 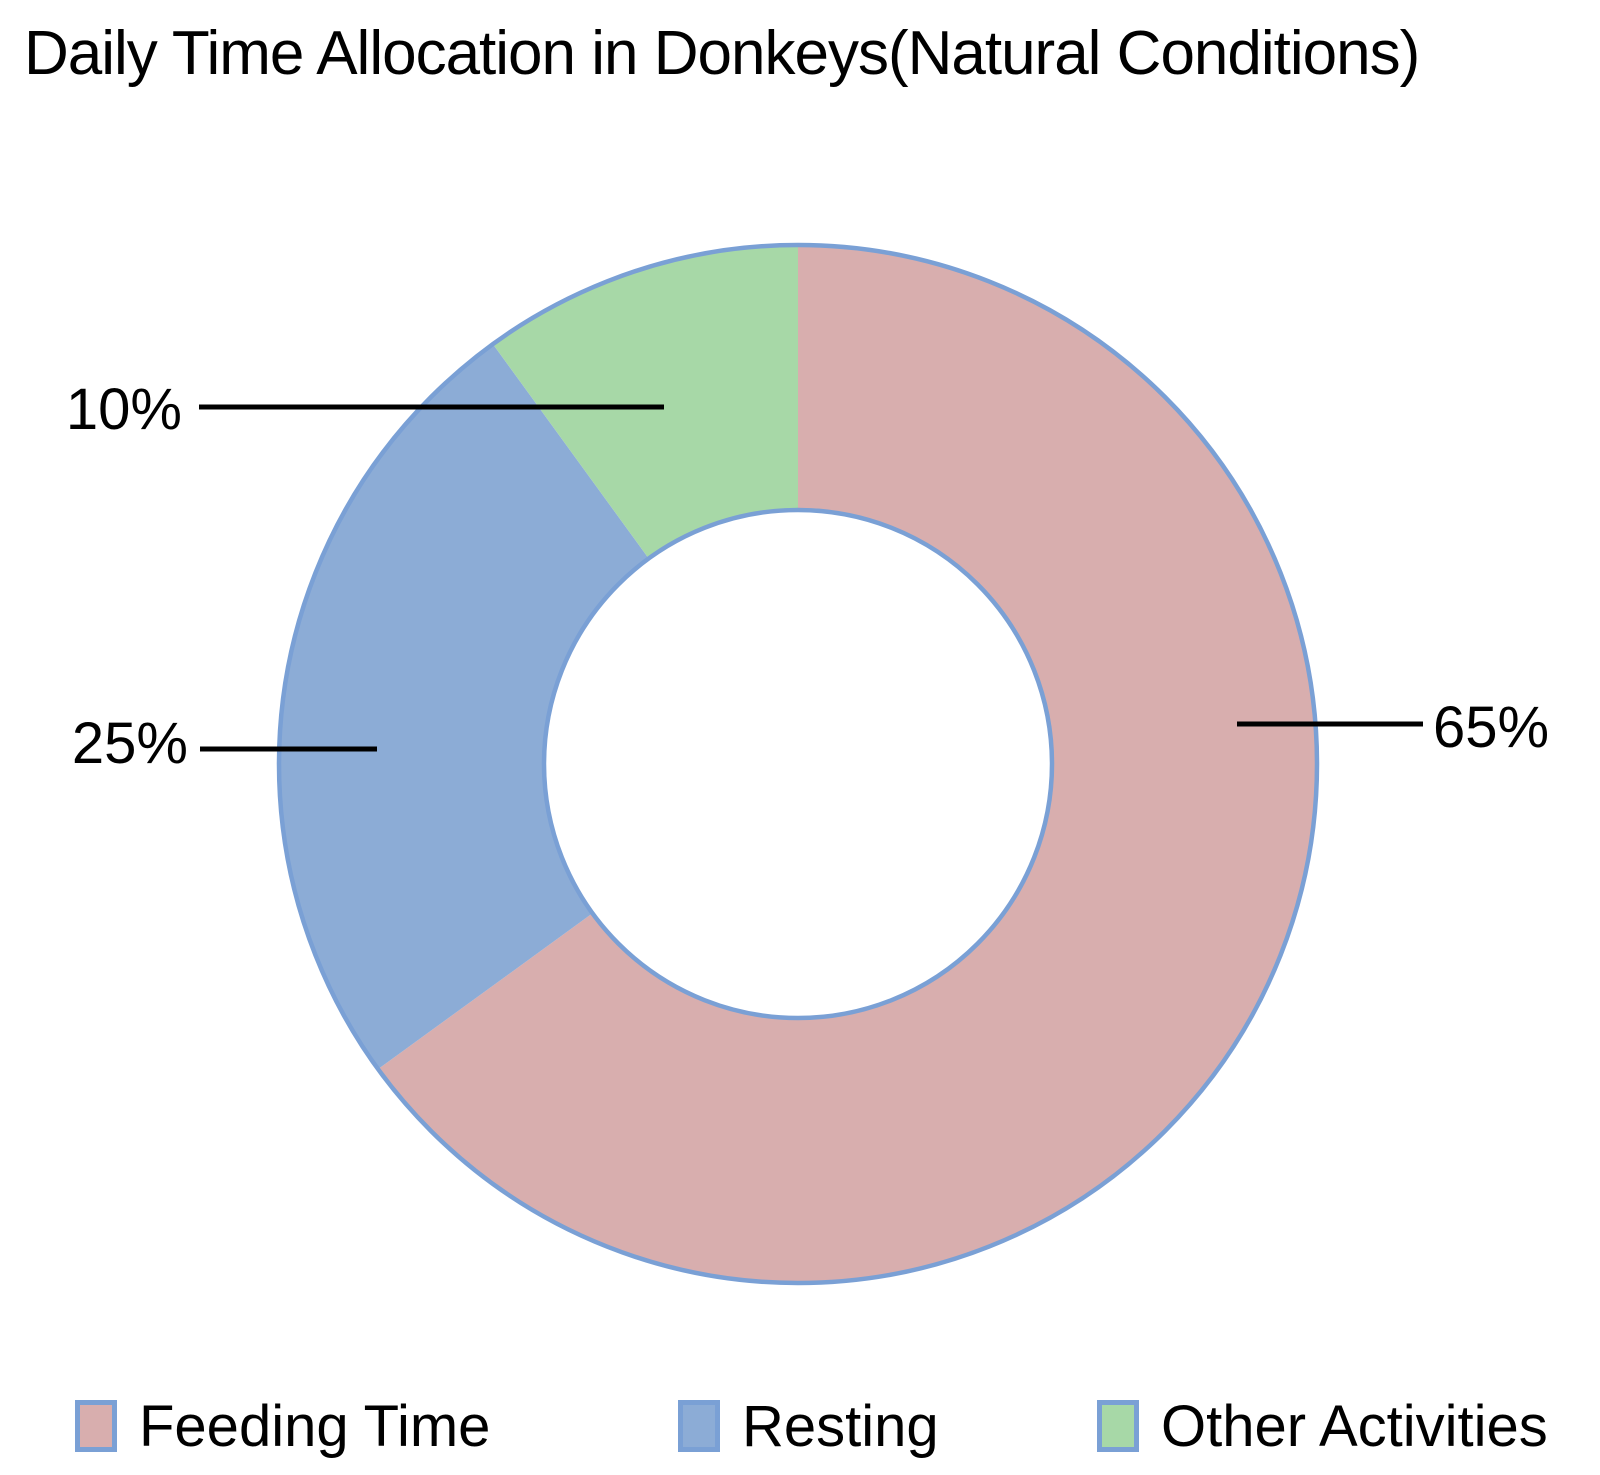 What do you see at coordinates (464, 707) in the screenshot?
I see `slice-resting` at bounding box center [464, 707].